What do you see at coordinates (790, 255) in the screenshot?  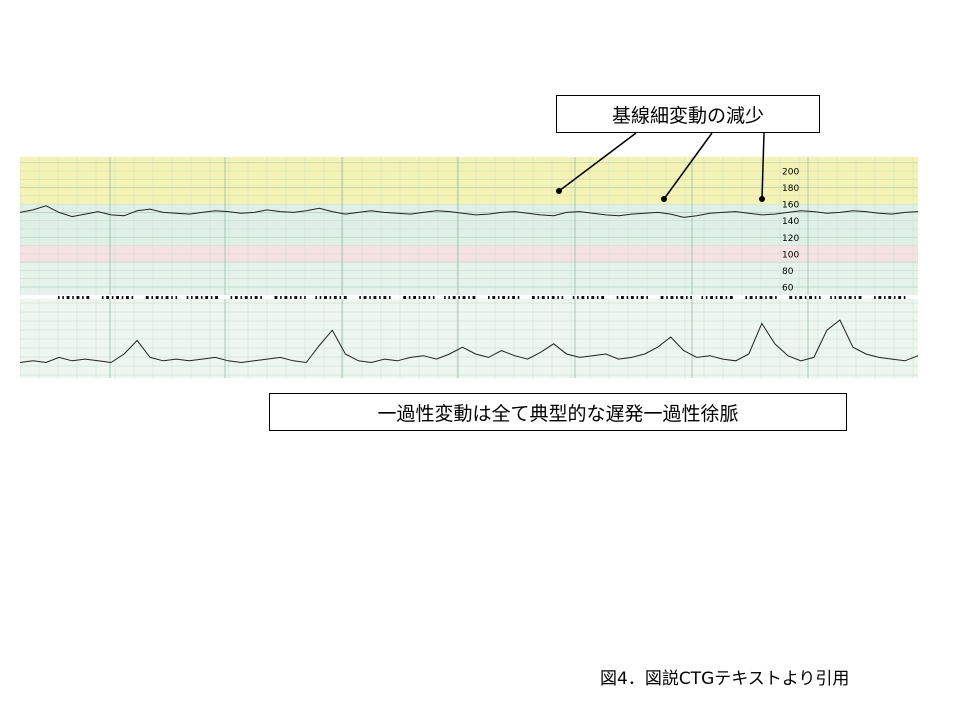 I see `fhr-scale-label: 100` at bounding box center [790, 255].